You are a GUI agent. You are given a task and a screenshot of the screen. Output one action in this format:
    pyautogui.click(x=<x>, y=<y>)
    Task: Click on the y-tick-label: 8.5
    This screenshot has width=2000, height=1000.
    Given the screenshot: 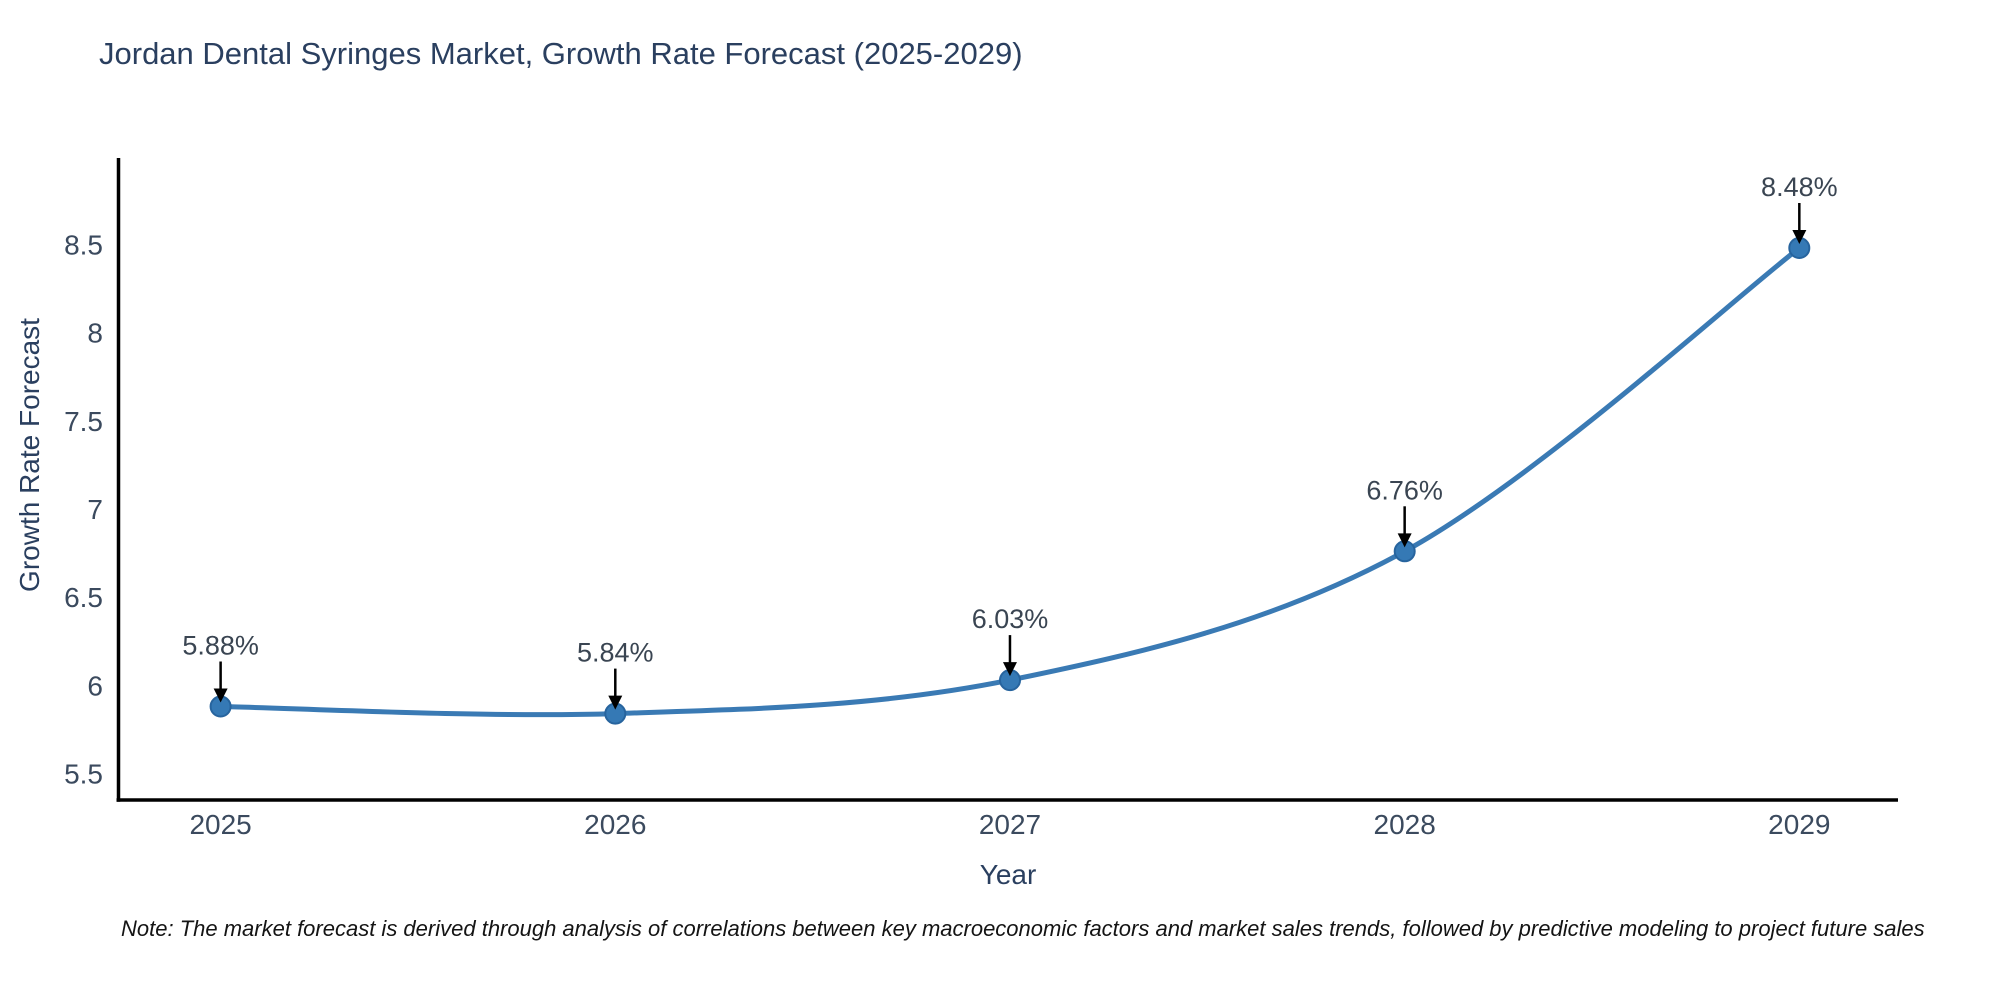 What is the action you would take?
    pyautogui.click(x=83, y=244)
    